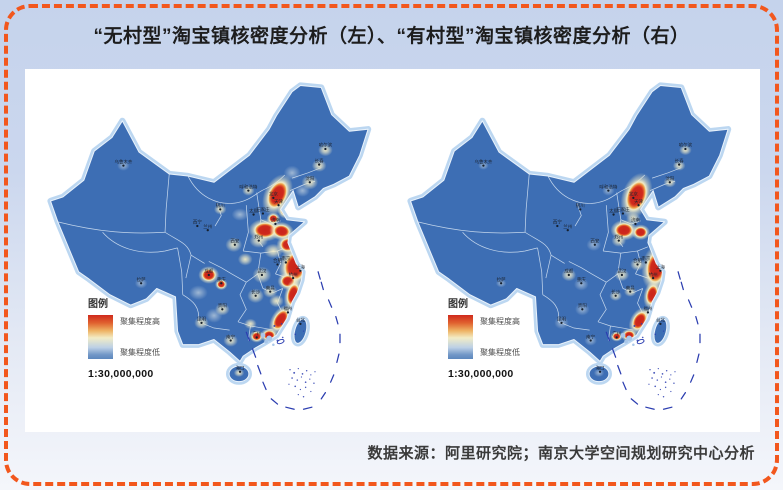  I want to click on legend-left: 图例 聚集程度高 聚集程度低 1:30,000,000, so click(124, 337).